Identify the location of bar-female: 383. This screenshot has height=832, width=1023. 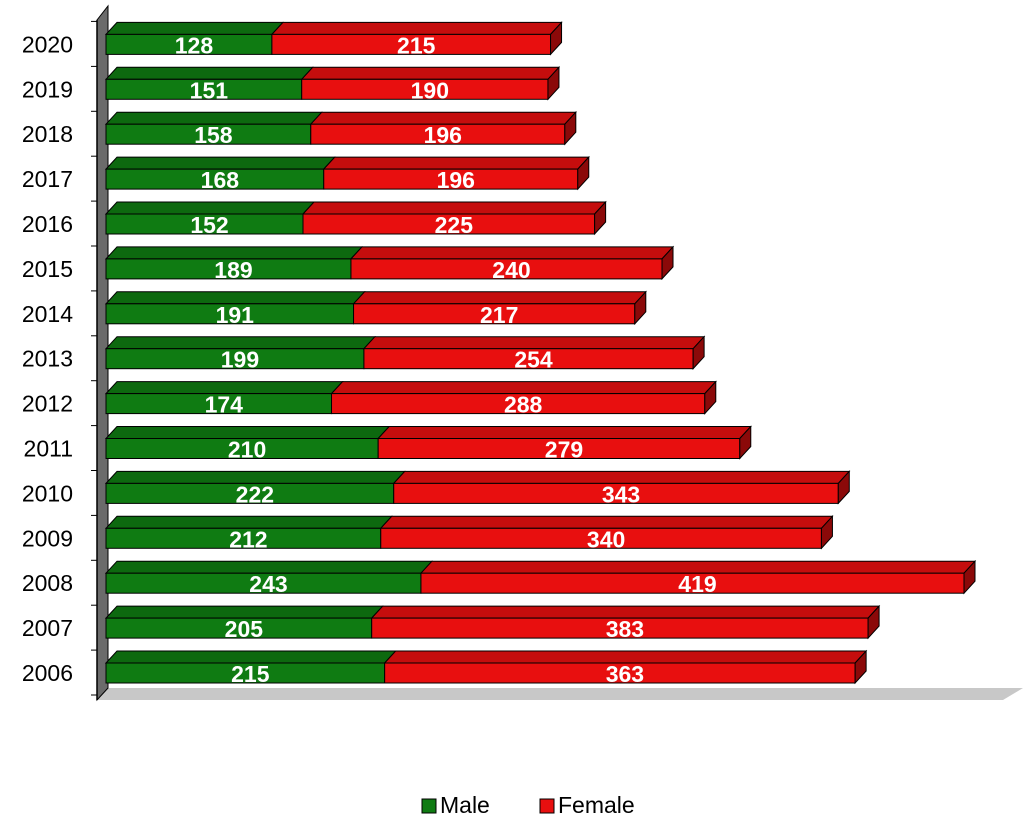
(625, 623).